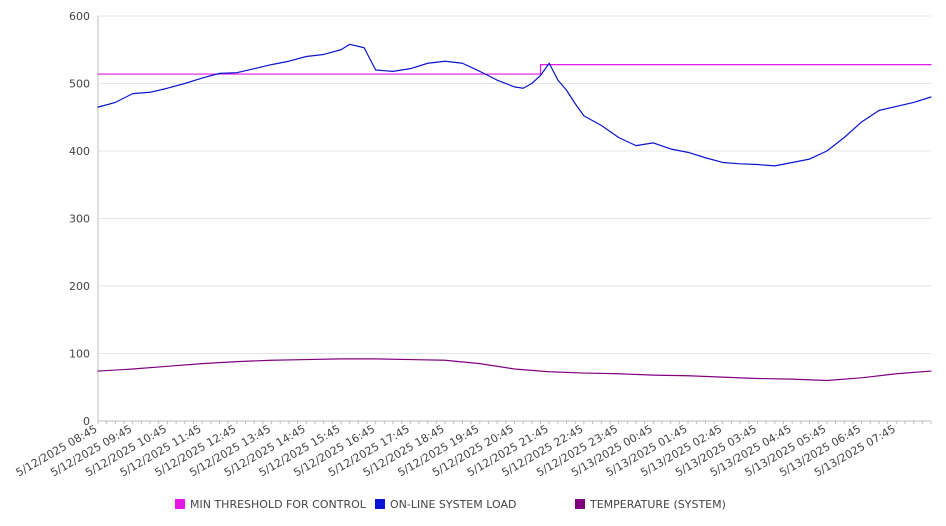 The height and width of the screenshot is (526, 946). I want to click on legend-item-temperature: TEMPERATURE (SYSTEM), so click(650, 504).